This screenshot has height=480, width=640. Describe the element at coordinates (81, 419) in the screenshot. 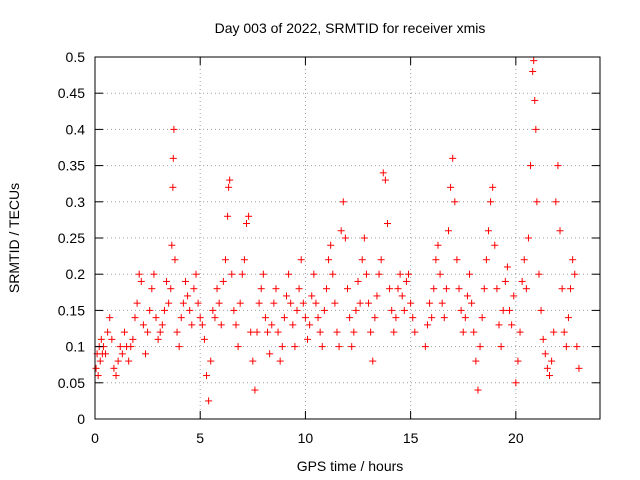

I see `y-tick-label: 0` at that location.